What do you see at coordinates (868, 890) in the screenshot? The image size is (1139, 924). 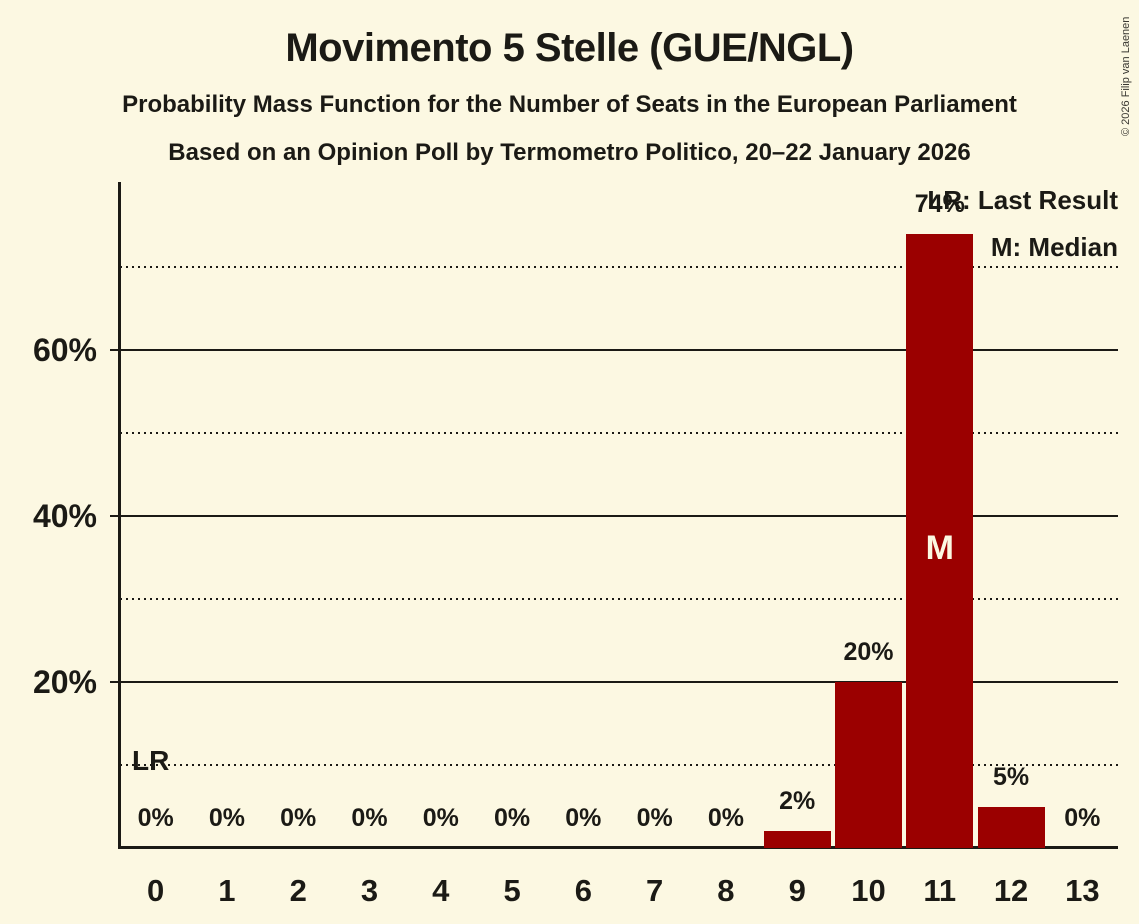 I see `x-axis-tick-label-10: 10` at bounding box center [868, 890].